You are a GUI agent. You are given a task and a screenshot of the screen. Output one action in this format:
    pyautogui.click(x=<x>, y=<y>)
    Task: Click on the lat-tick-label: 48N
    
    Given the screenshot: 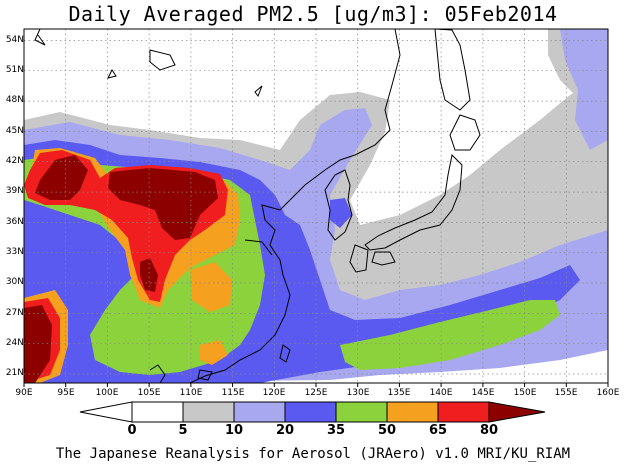 What is the action you would take?
    pyautogui.click(x=14, y=100)
    